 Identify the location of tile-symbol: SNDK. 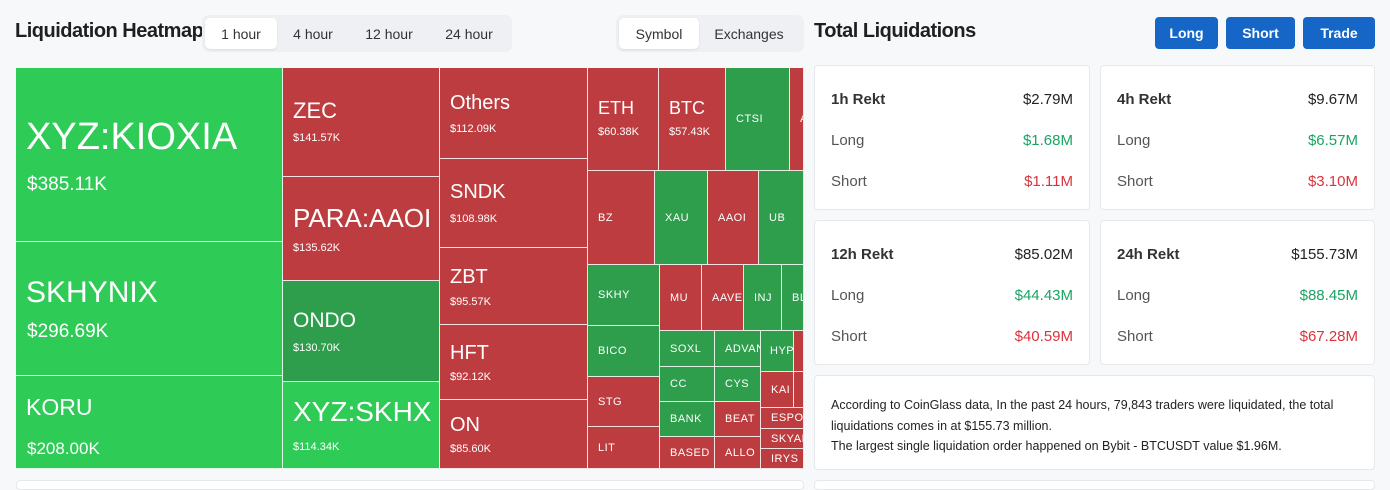
(478, 192).